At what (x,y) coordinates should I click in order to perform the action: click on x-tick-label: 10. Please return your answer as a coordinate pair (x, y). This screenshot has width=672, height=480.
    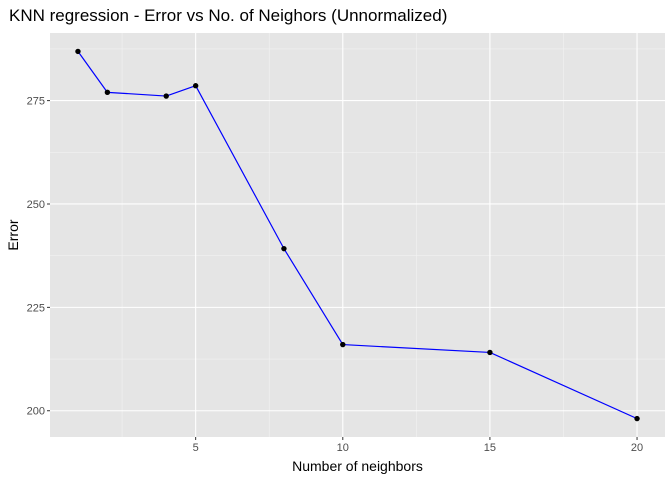
    Looking at the image, I should click on (343, 448).